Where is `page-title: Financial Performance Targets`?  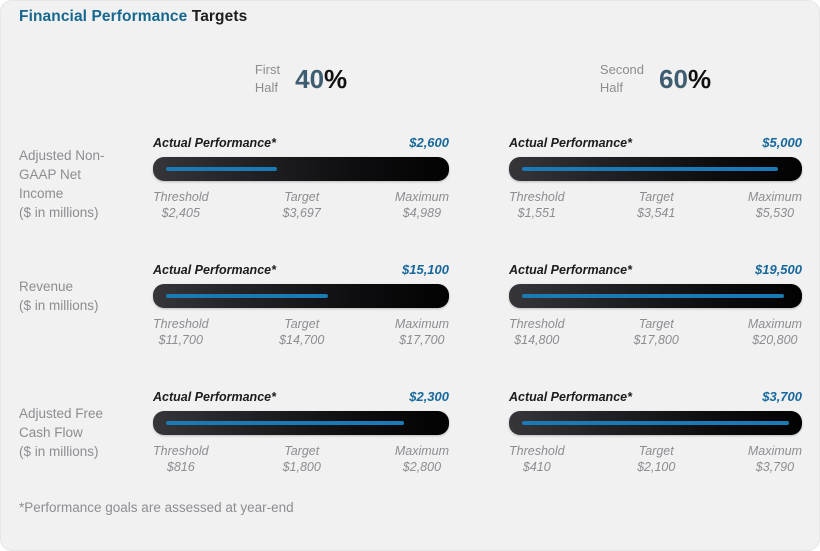 page-title: Financial Performance Targets is located at coordinates (133, 17).